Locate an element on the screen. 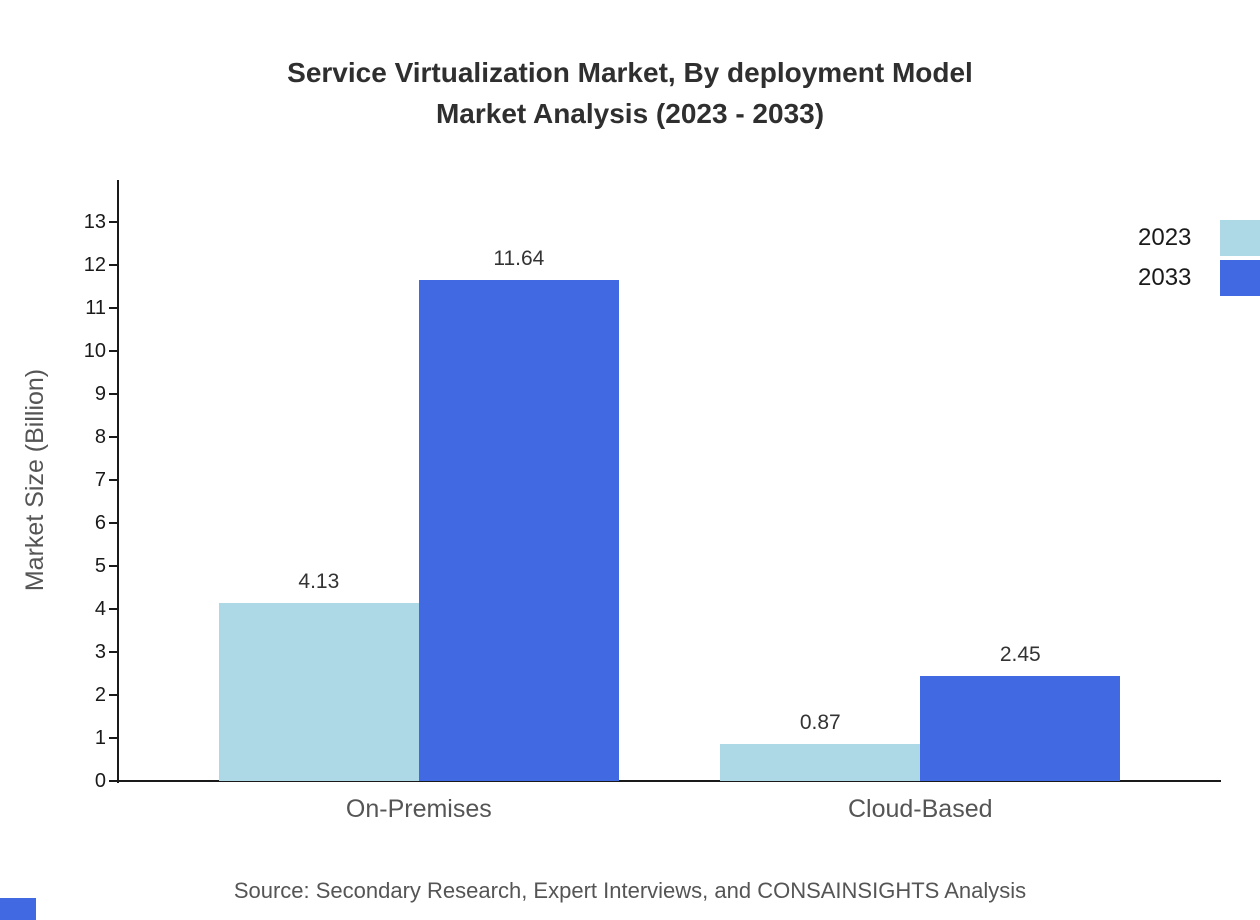 The width and height of the screenshot is (1260, 920). y-tick-label-7: 7 is located at coordinates (100, 480).